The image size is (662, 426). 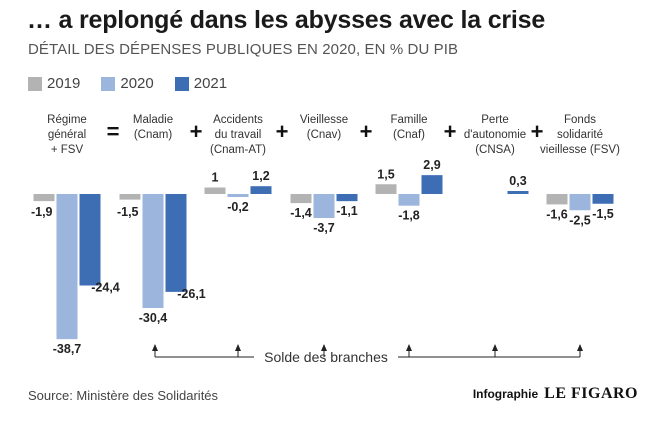 I want to click on legend-label-2019: 2019, so click(x=64, y=83).